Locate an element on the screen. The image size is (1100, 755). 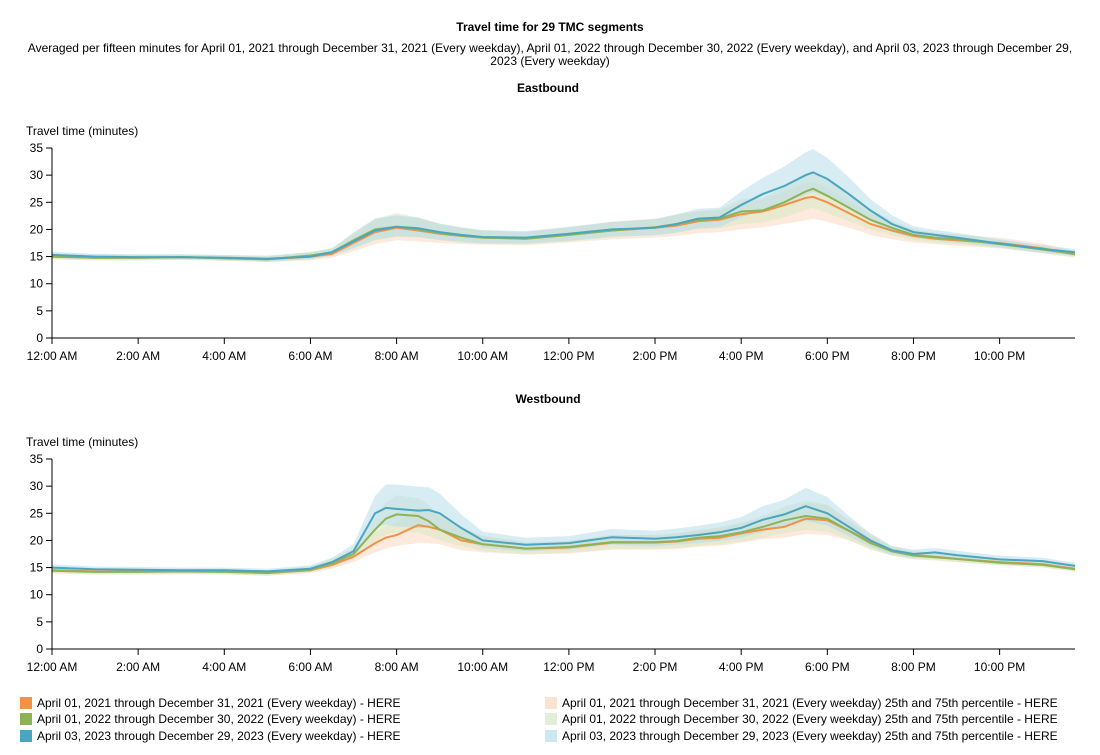
eastbound-band-2022 is located at coordinates (563, 216).